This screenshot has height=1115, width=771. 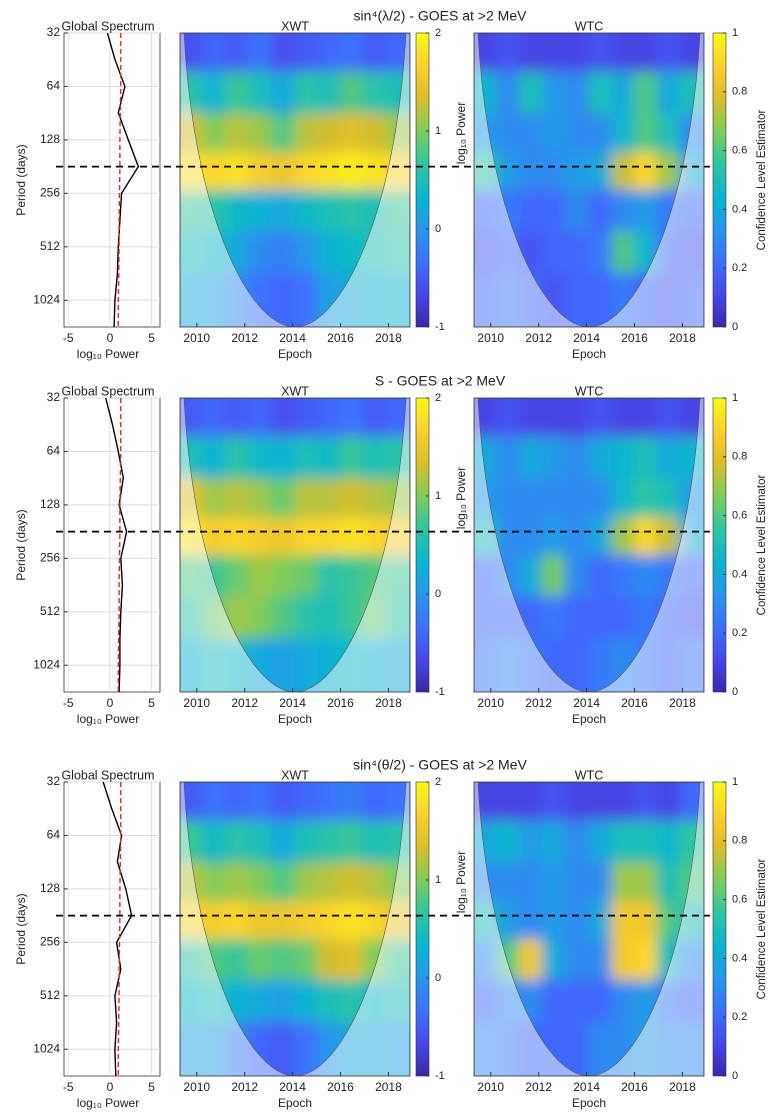 What do you see at coordinates (110, 703) in the screenshot?
I see `x-tick-label: 0` at bounding box center [110, 703].